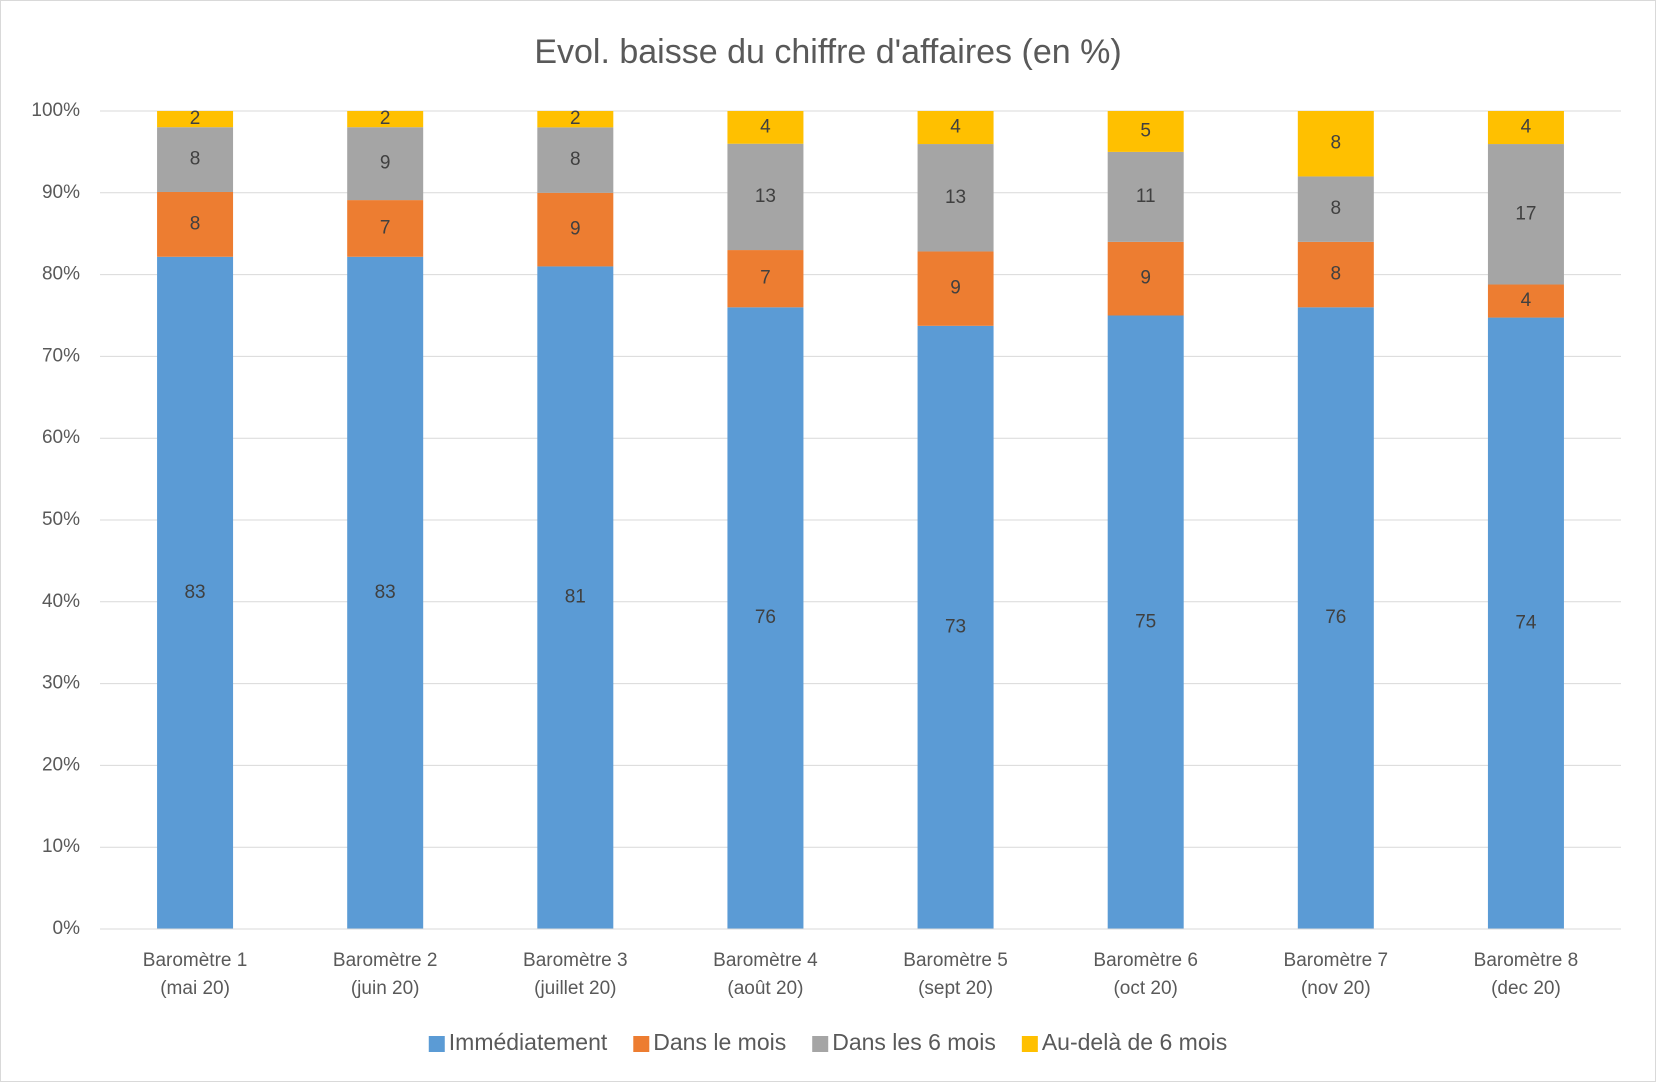 This screenshot has height=1082, width=1656. I want to click on x-tick-label: (sept 20), so click(955, 988).